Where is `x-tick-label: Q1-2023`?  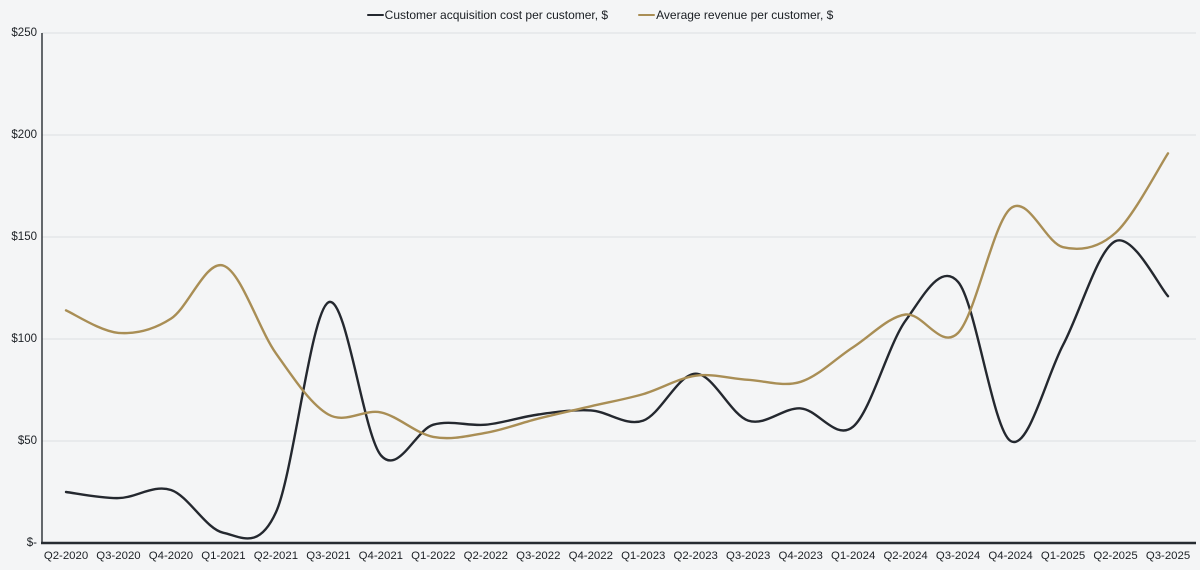 x-tick-label: Q1-2023 is located at coordinates (643, 556).